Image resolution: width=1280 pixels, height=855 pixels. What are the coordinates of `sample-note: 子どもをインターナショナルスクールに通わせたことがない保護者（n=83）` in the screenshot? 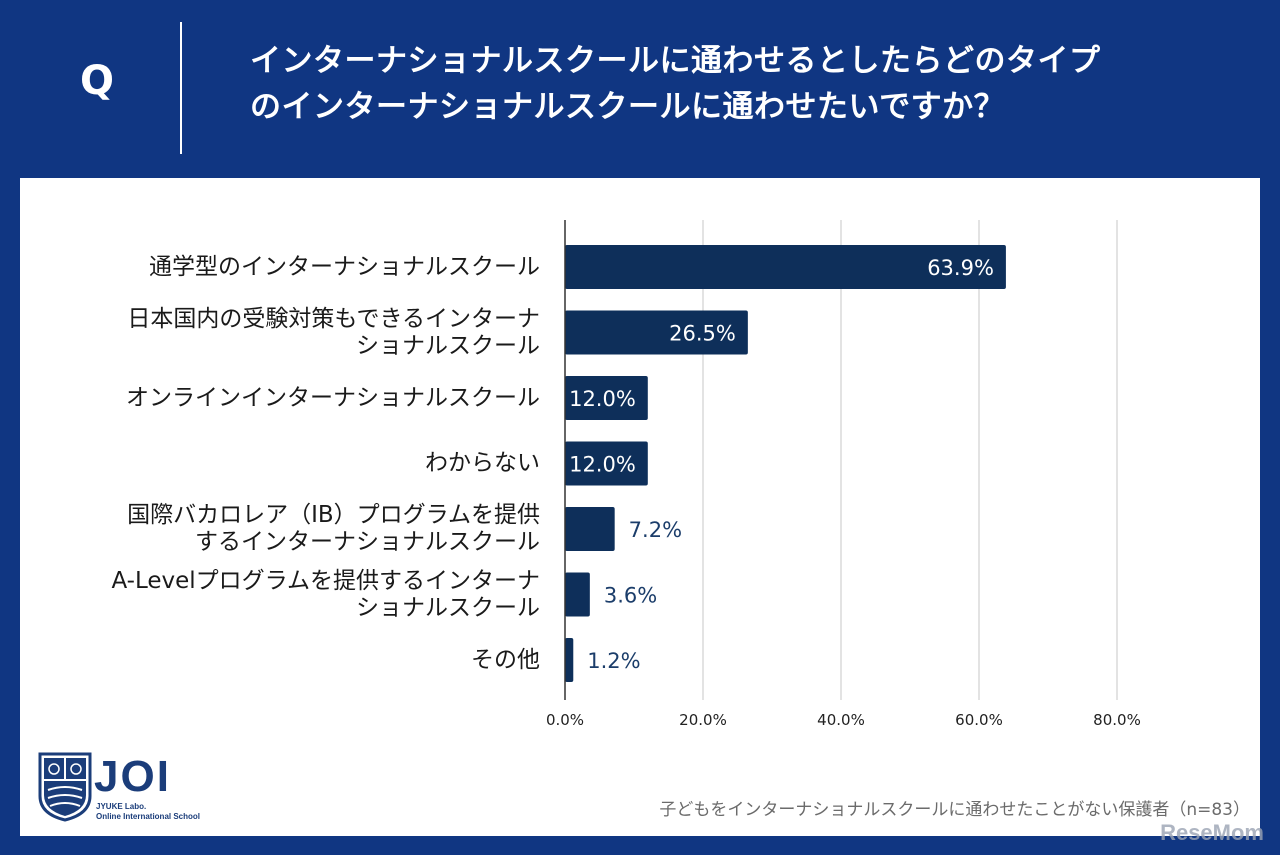 It's located at (954, 810).